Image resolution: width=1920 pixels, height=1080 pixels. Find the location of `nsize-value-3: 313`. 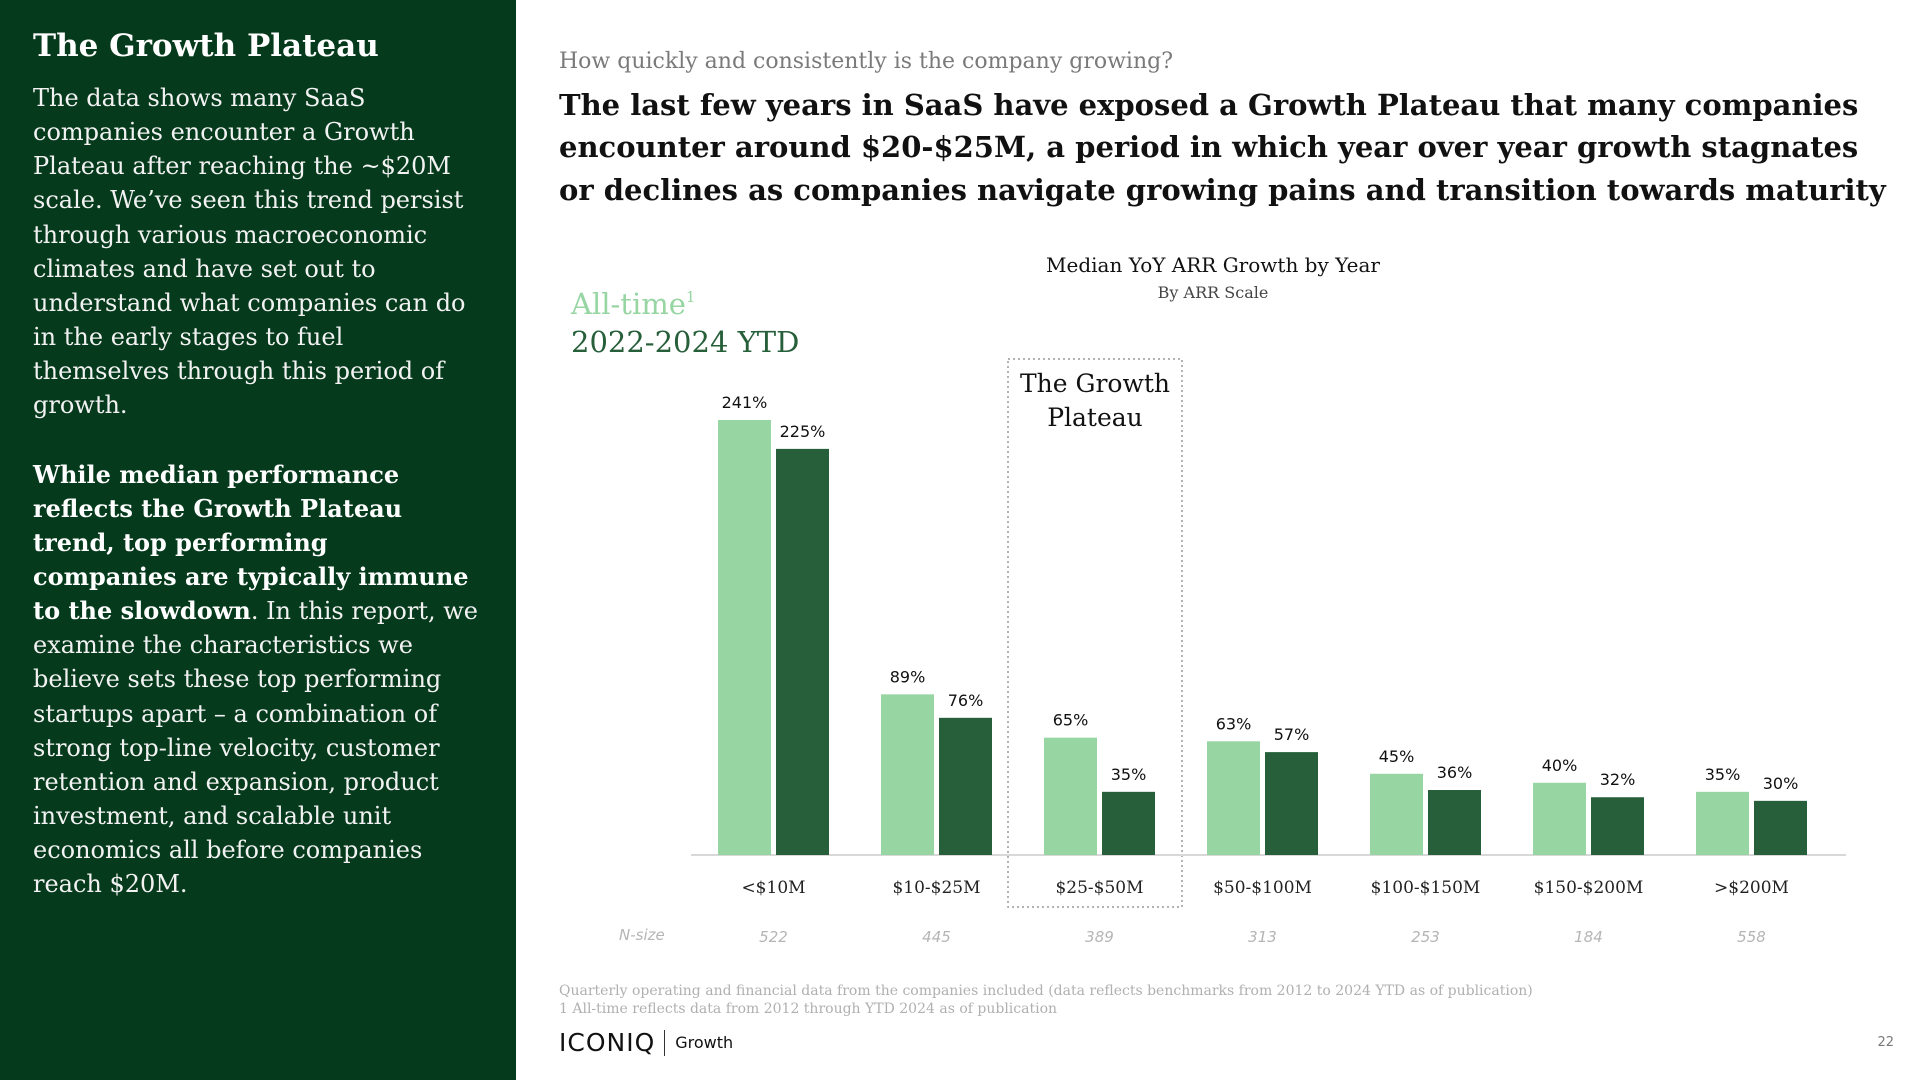

nsize-value-3: 313 is located at coordinates (1262, 937).